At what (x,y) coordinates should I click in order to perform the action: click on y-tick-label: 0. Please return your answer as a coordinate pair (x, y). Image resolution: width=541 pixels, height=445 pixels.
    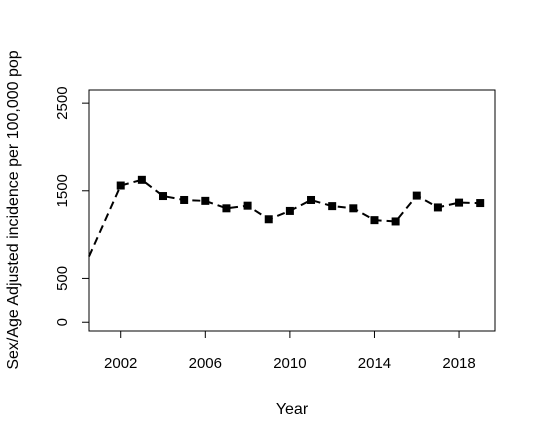
    Looking at the image, I should click on (62, 322).